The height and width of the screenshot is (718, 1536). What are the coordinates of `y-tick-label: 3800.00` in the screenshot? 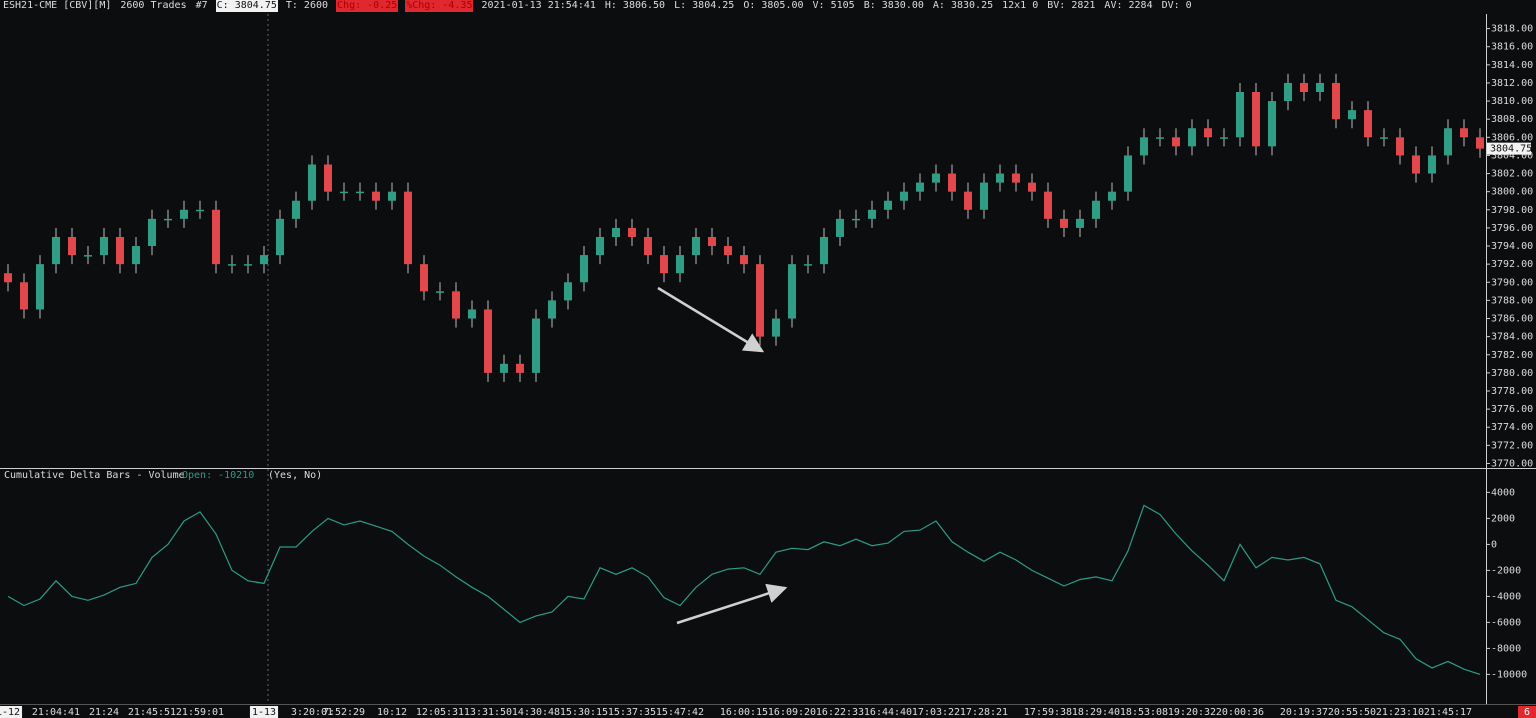 It's located at (1512, 192).